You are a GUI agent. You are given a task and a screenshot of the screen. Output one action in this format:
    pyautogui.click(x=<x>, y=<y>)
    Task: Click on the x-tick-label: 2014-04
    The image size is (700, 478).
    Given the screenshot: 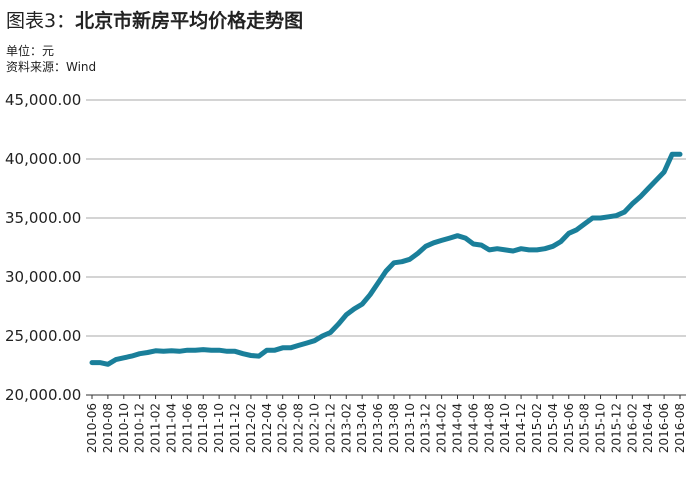 What is the action you would take?
    pyautogui.click(x=458, y=428)
    